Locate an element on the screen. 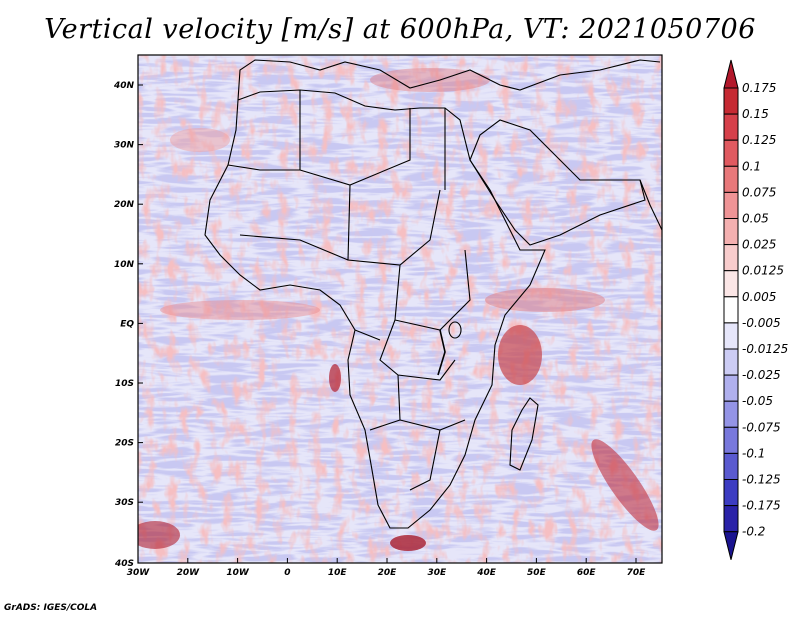 Image resolution: width=800 pixels, height=618 pixels. colorbar-arrow-top is located at coordinates (731, 74).